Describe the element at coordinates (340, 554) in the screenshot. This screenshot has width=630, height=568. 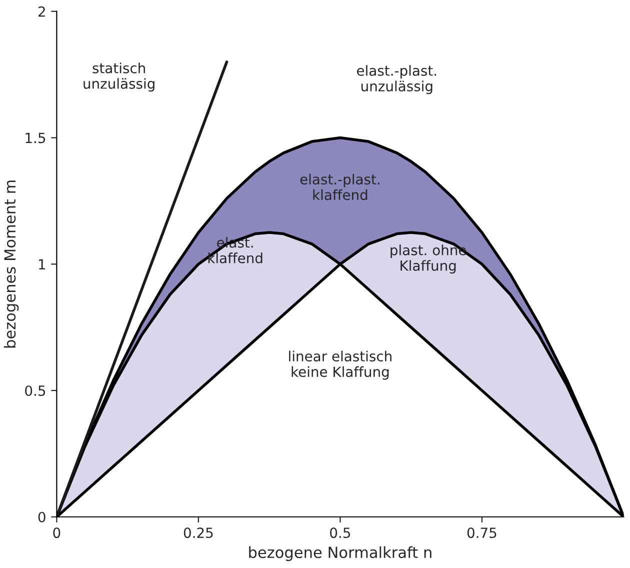
I see `x-axis-title: bezogene Normalkraft n` at that location.